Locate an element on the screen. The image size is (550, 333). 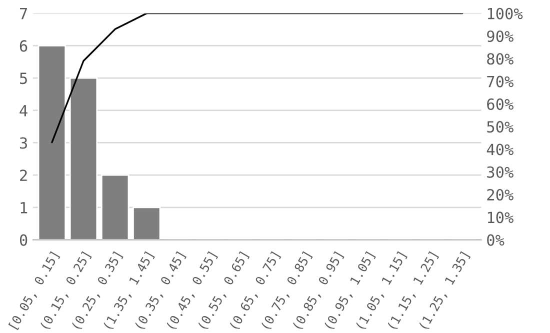
y-tick-label: 0 is located at coordinates (24, 240).